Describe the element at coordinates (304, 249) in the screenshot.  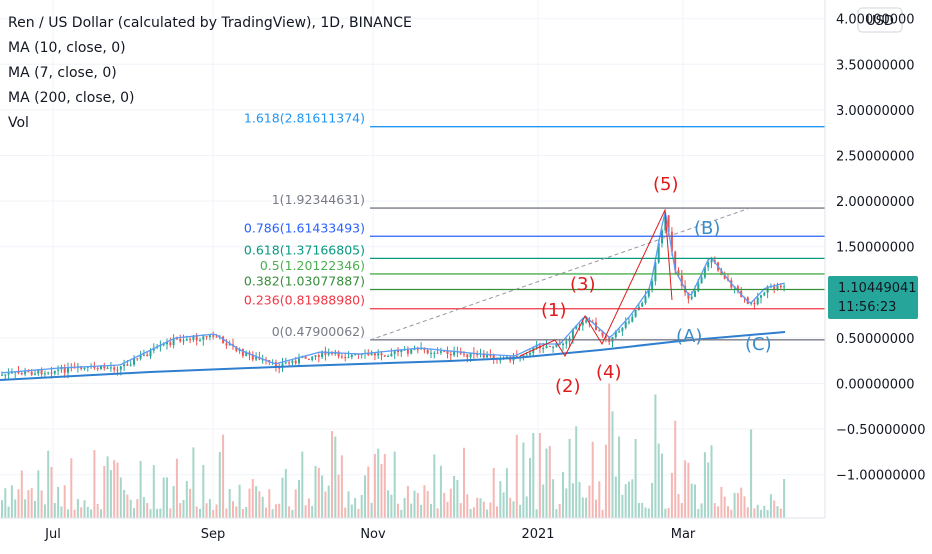
I see `fib-label: 0.618(1.37166805)` at that location.